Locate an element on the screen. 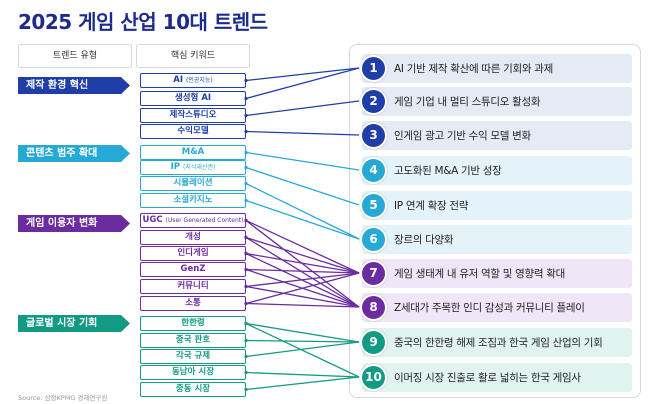 This screenshot has height=404, width=658. keyword-label: 시뮬레이션 is located at coordinates (193, 183).